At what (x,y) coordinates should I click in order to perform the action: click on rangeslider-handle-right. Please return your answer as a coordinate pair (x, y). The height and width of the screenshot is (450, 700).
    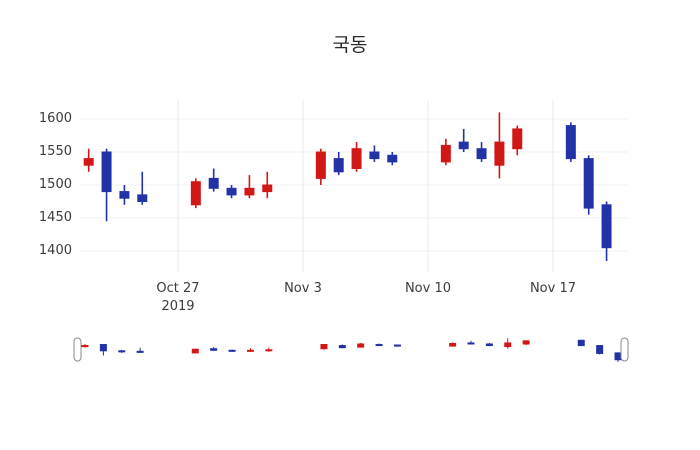
    Looking at the image, I should click on (624, 349).